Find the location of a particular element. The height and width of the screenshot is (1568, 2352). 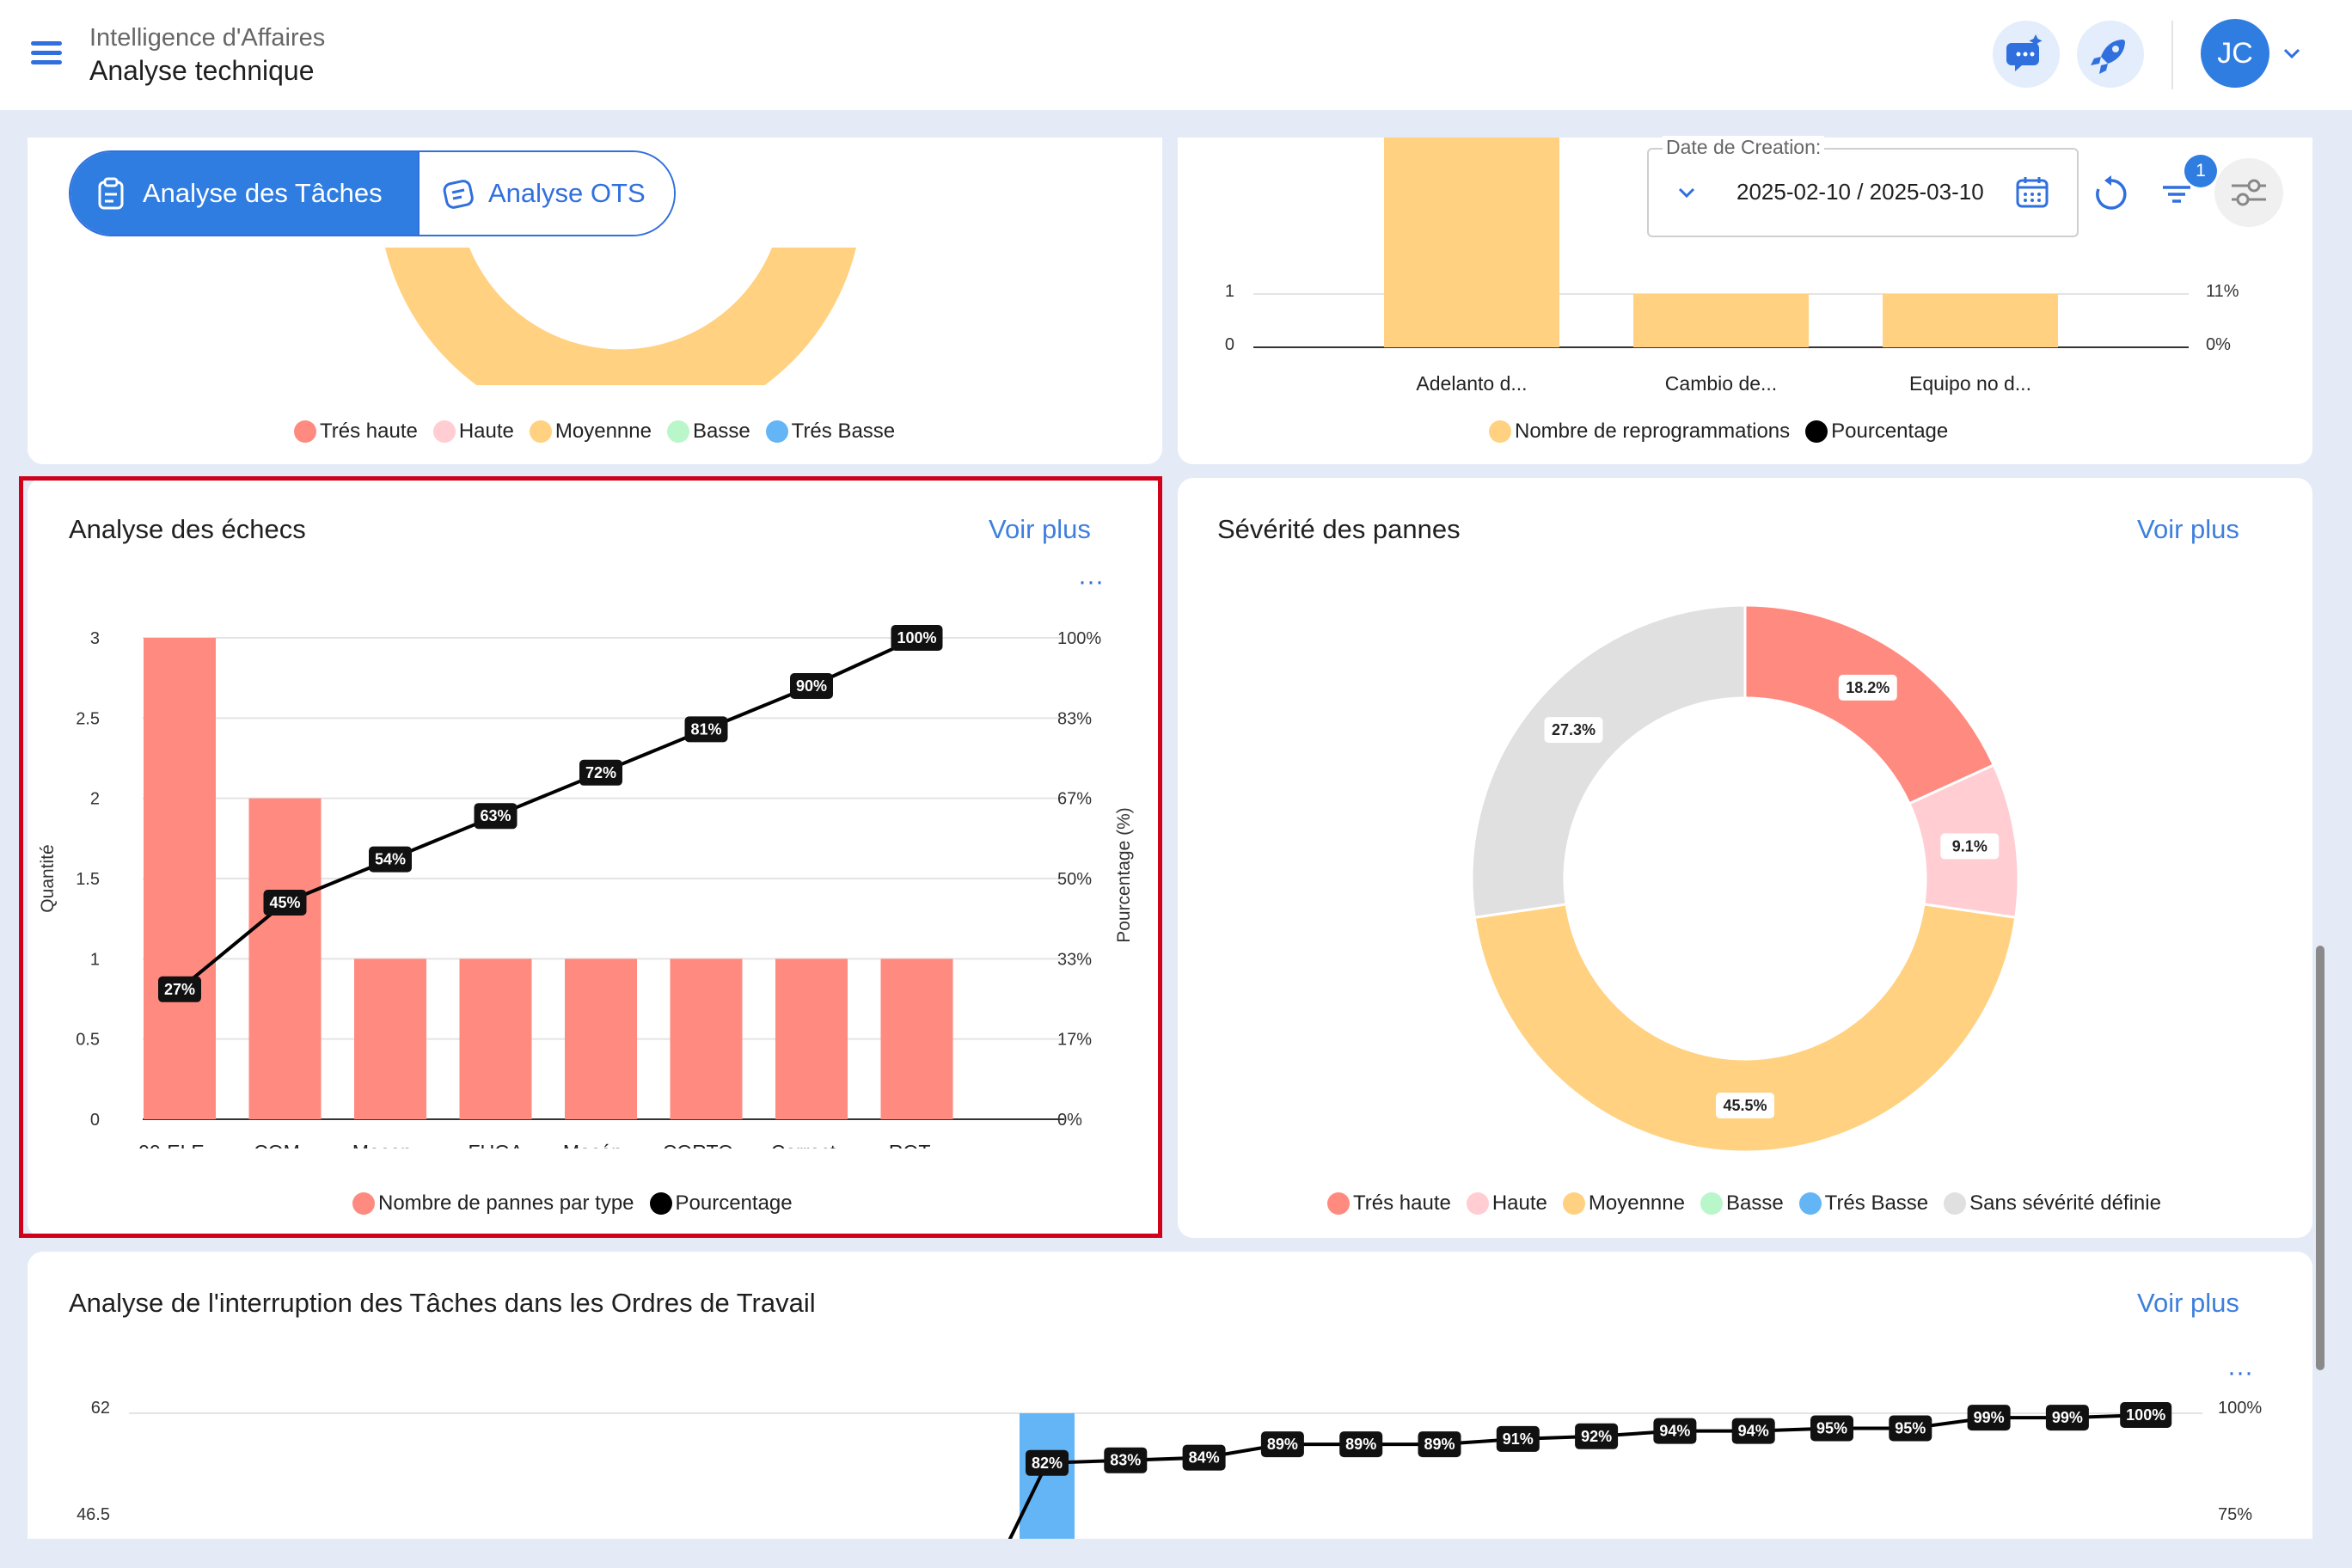

slice-label: 27.3% is located at coordinates (1573, 730).